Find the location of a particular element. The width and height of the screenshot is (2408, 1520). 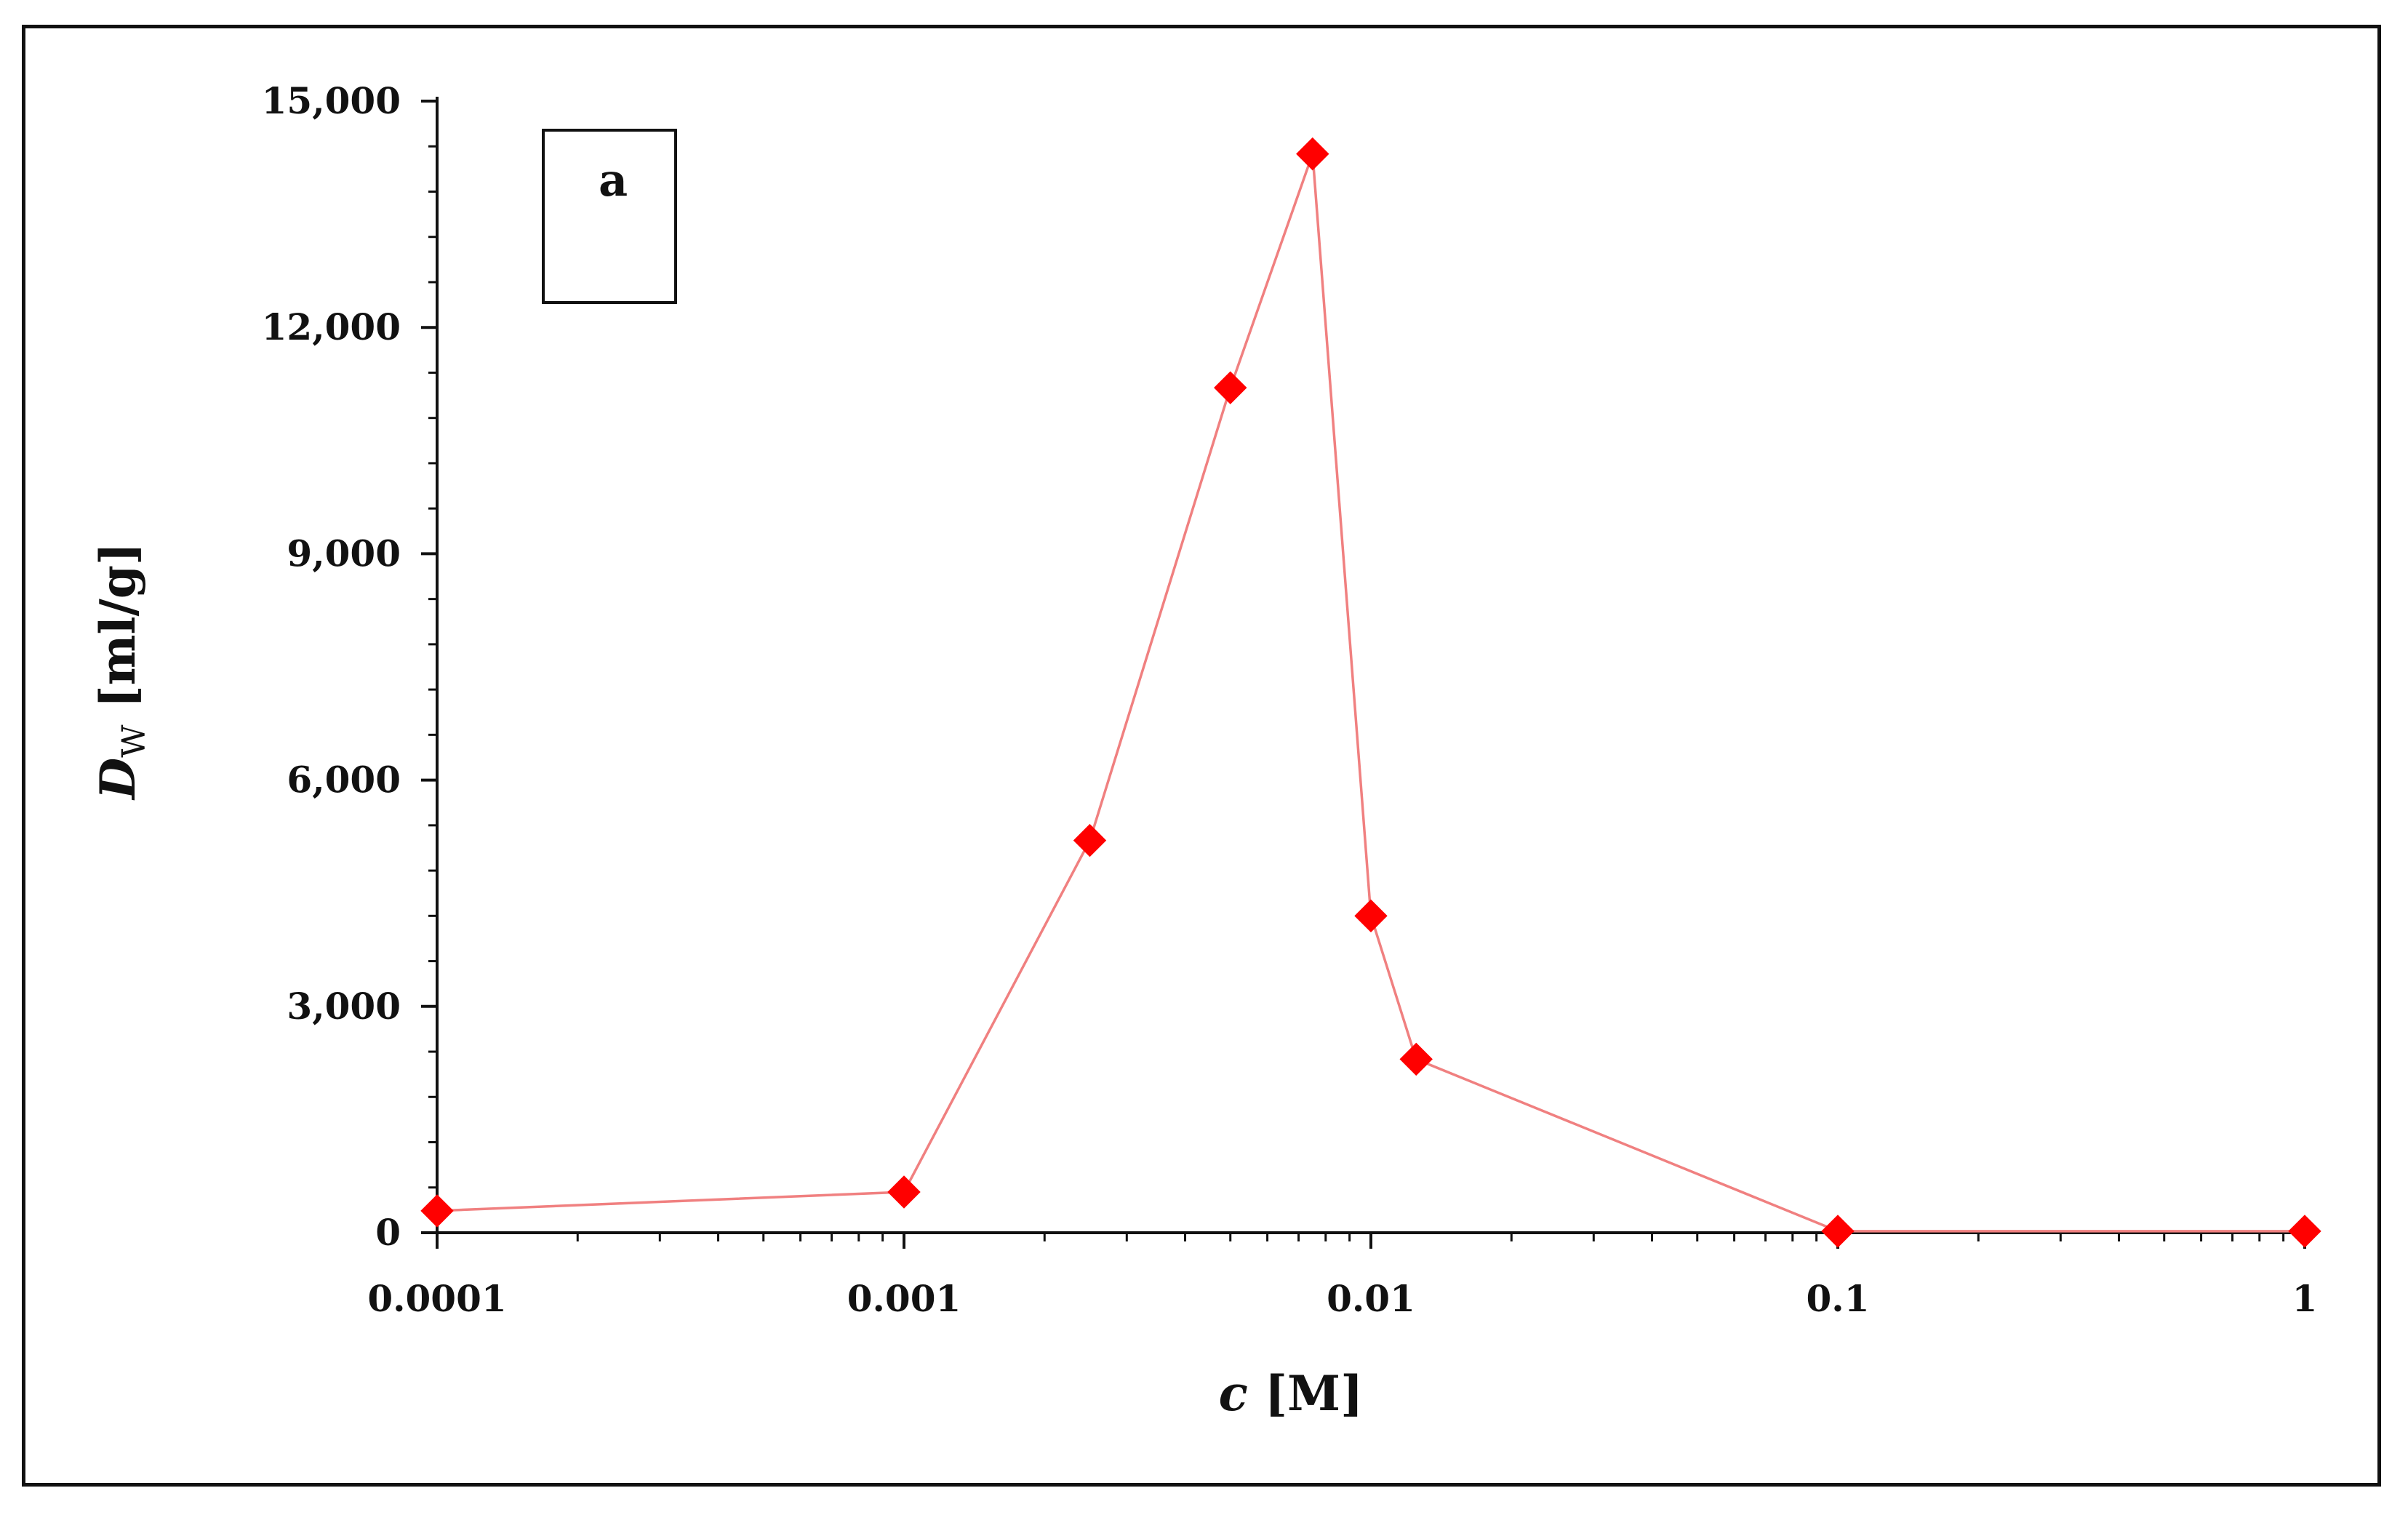

y-tick-label: 0 is located at coordinates (388, 1232).